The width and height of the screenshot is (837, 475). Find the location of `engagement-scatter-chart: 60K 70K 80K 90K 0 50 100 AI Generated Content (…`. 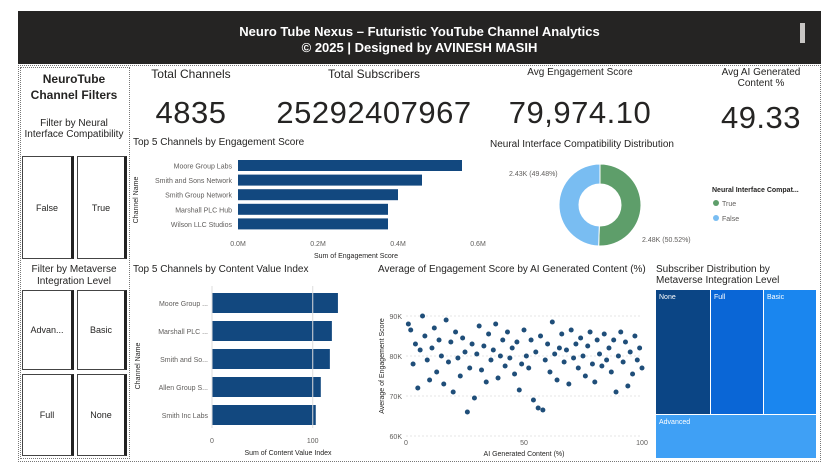

engagement-scatter-chart: 60K 70K 80K 90K 0 50 100 AI Generated Content (… is located at coordinates (513, 374).